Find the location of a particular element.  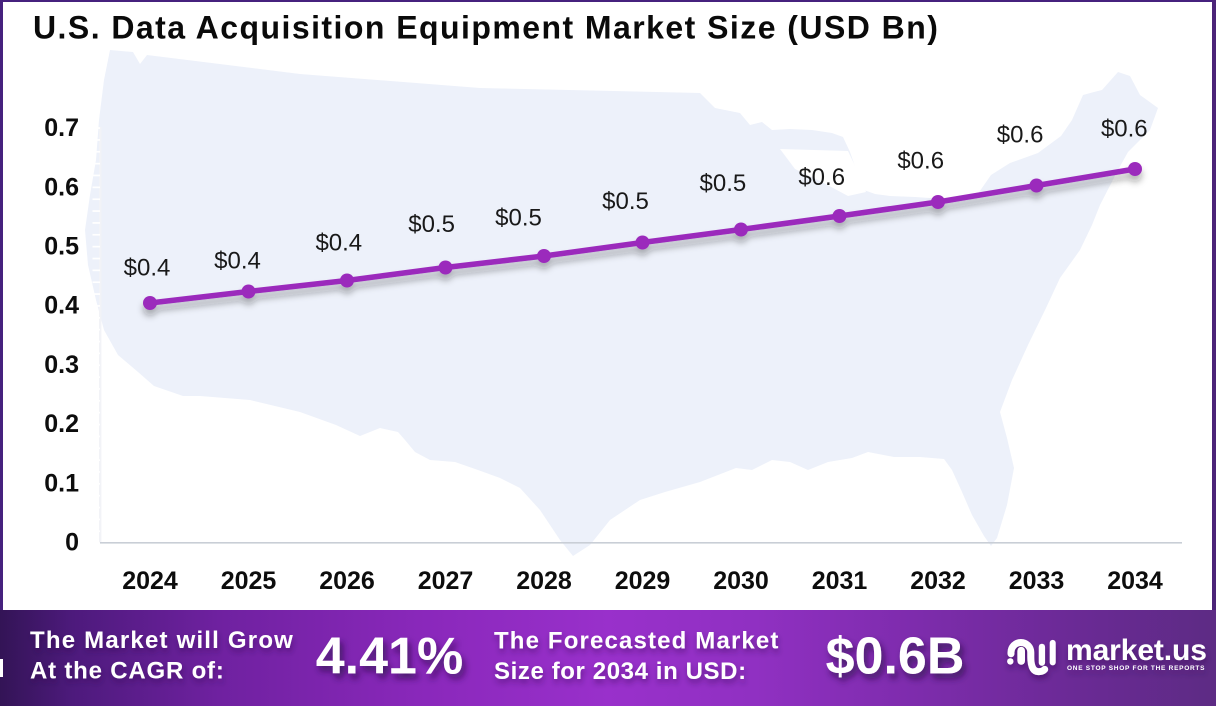

svg-text: 2024 is located at coordinates (150, 581).